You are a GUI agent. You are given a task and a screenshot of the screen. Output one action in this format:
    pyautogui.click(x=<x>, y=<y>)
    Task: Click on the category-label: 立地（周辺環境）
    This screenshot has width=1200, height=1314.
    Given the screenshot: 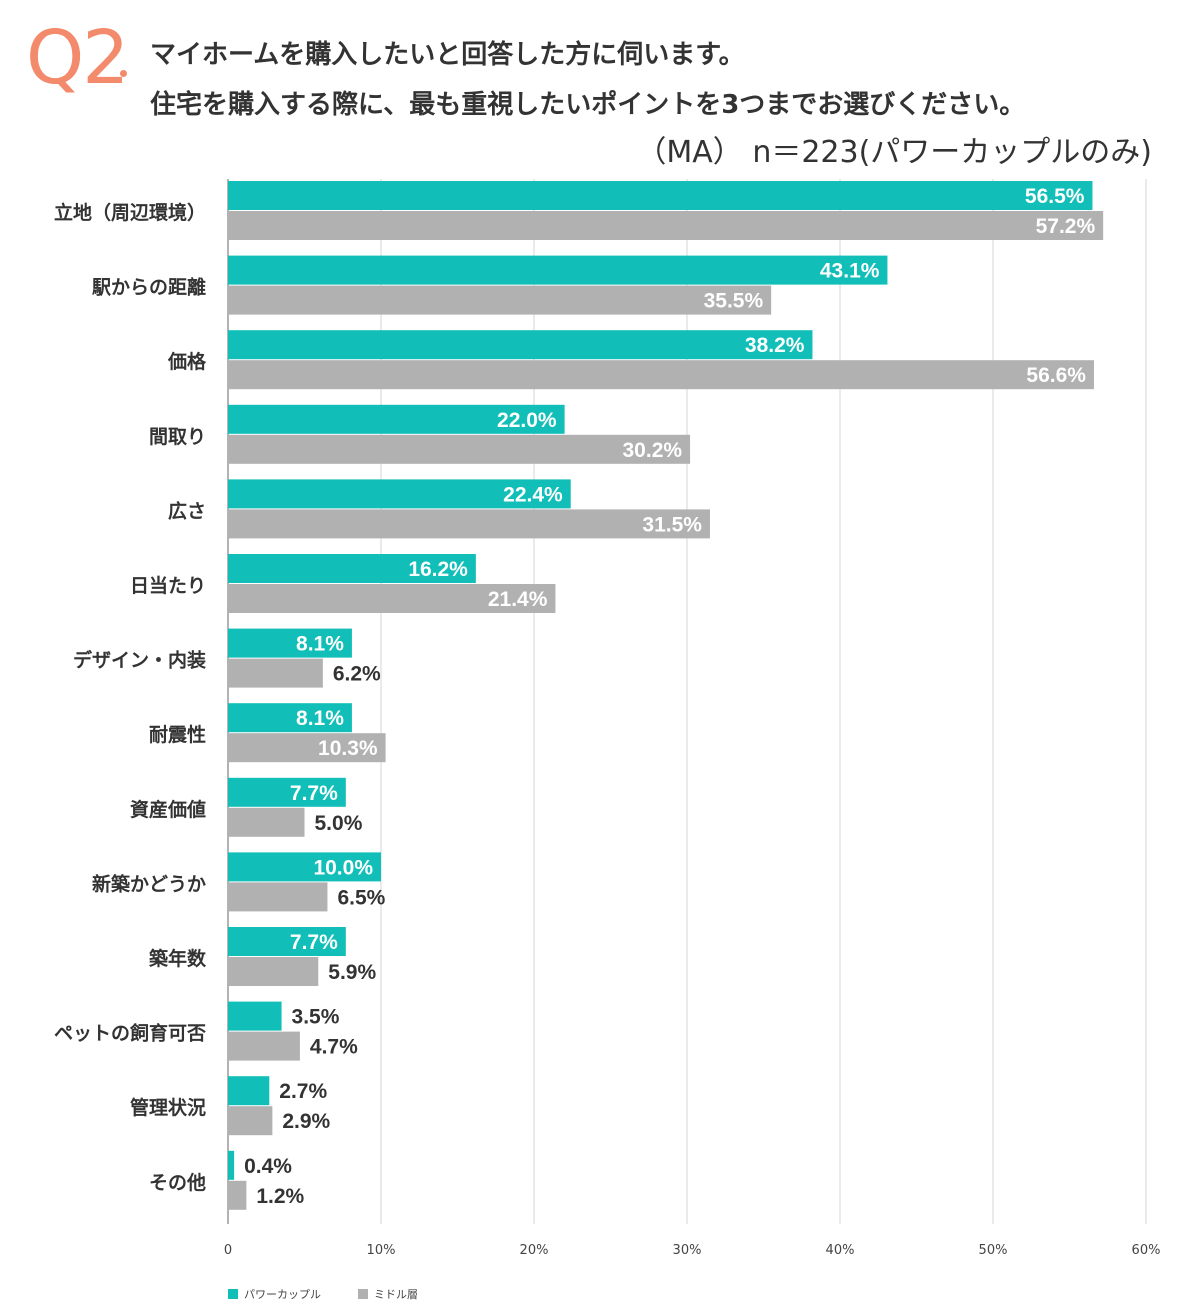 What is the action you would take?
    pyautogui.click(x=130, y=212)
    